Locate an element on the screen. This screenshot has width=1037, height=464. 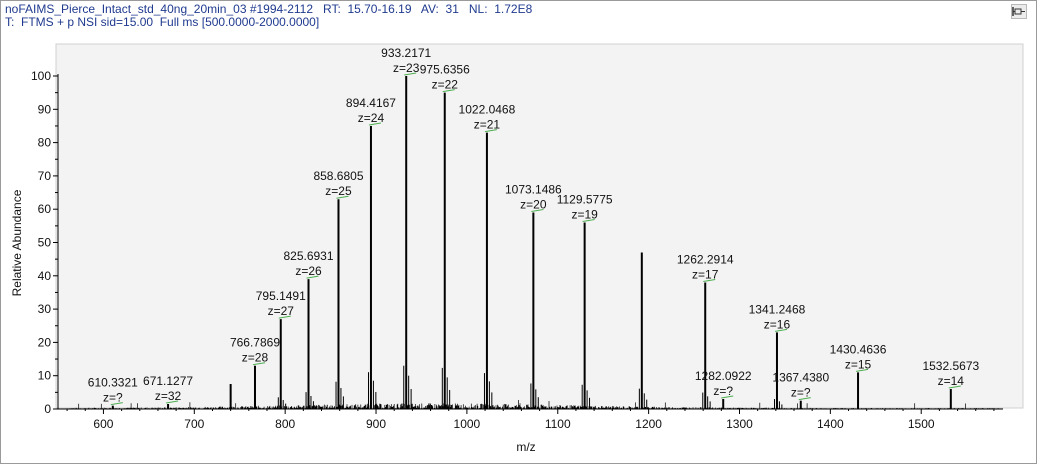
peak-charge-label: z=17 is located at coordinates (705, 274).